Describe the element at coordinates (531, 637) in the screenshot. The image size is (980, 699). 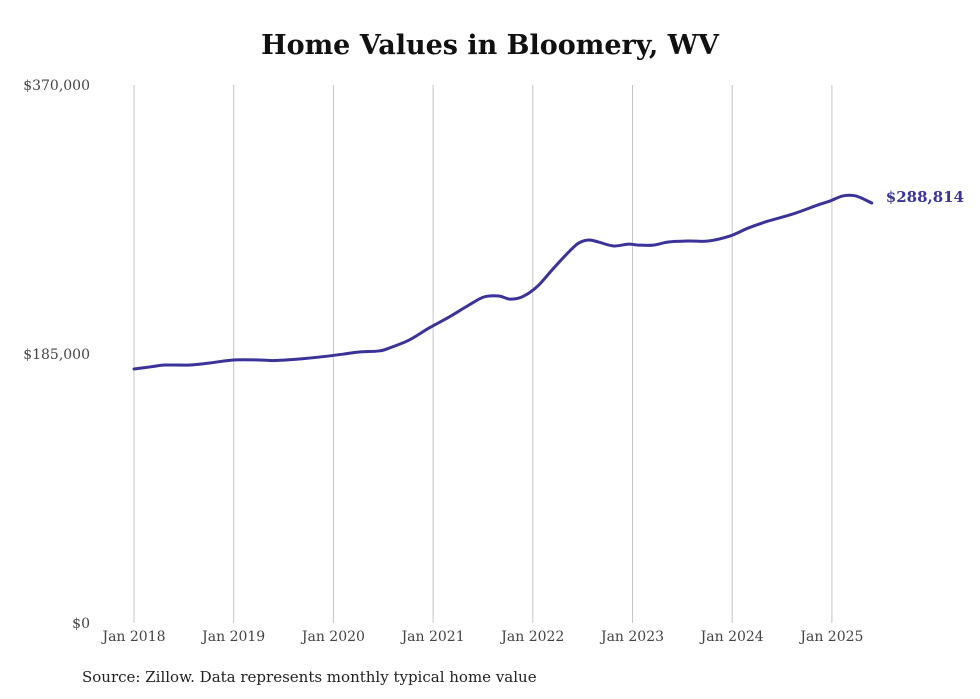
I see `x-tick-label: Jan 2022` at that location.